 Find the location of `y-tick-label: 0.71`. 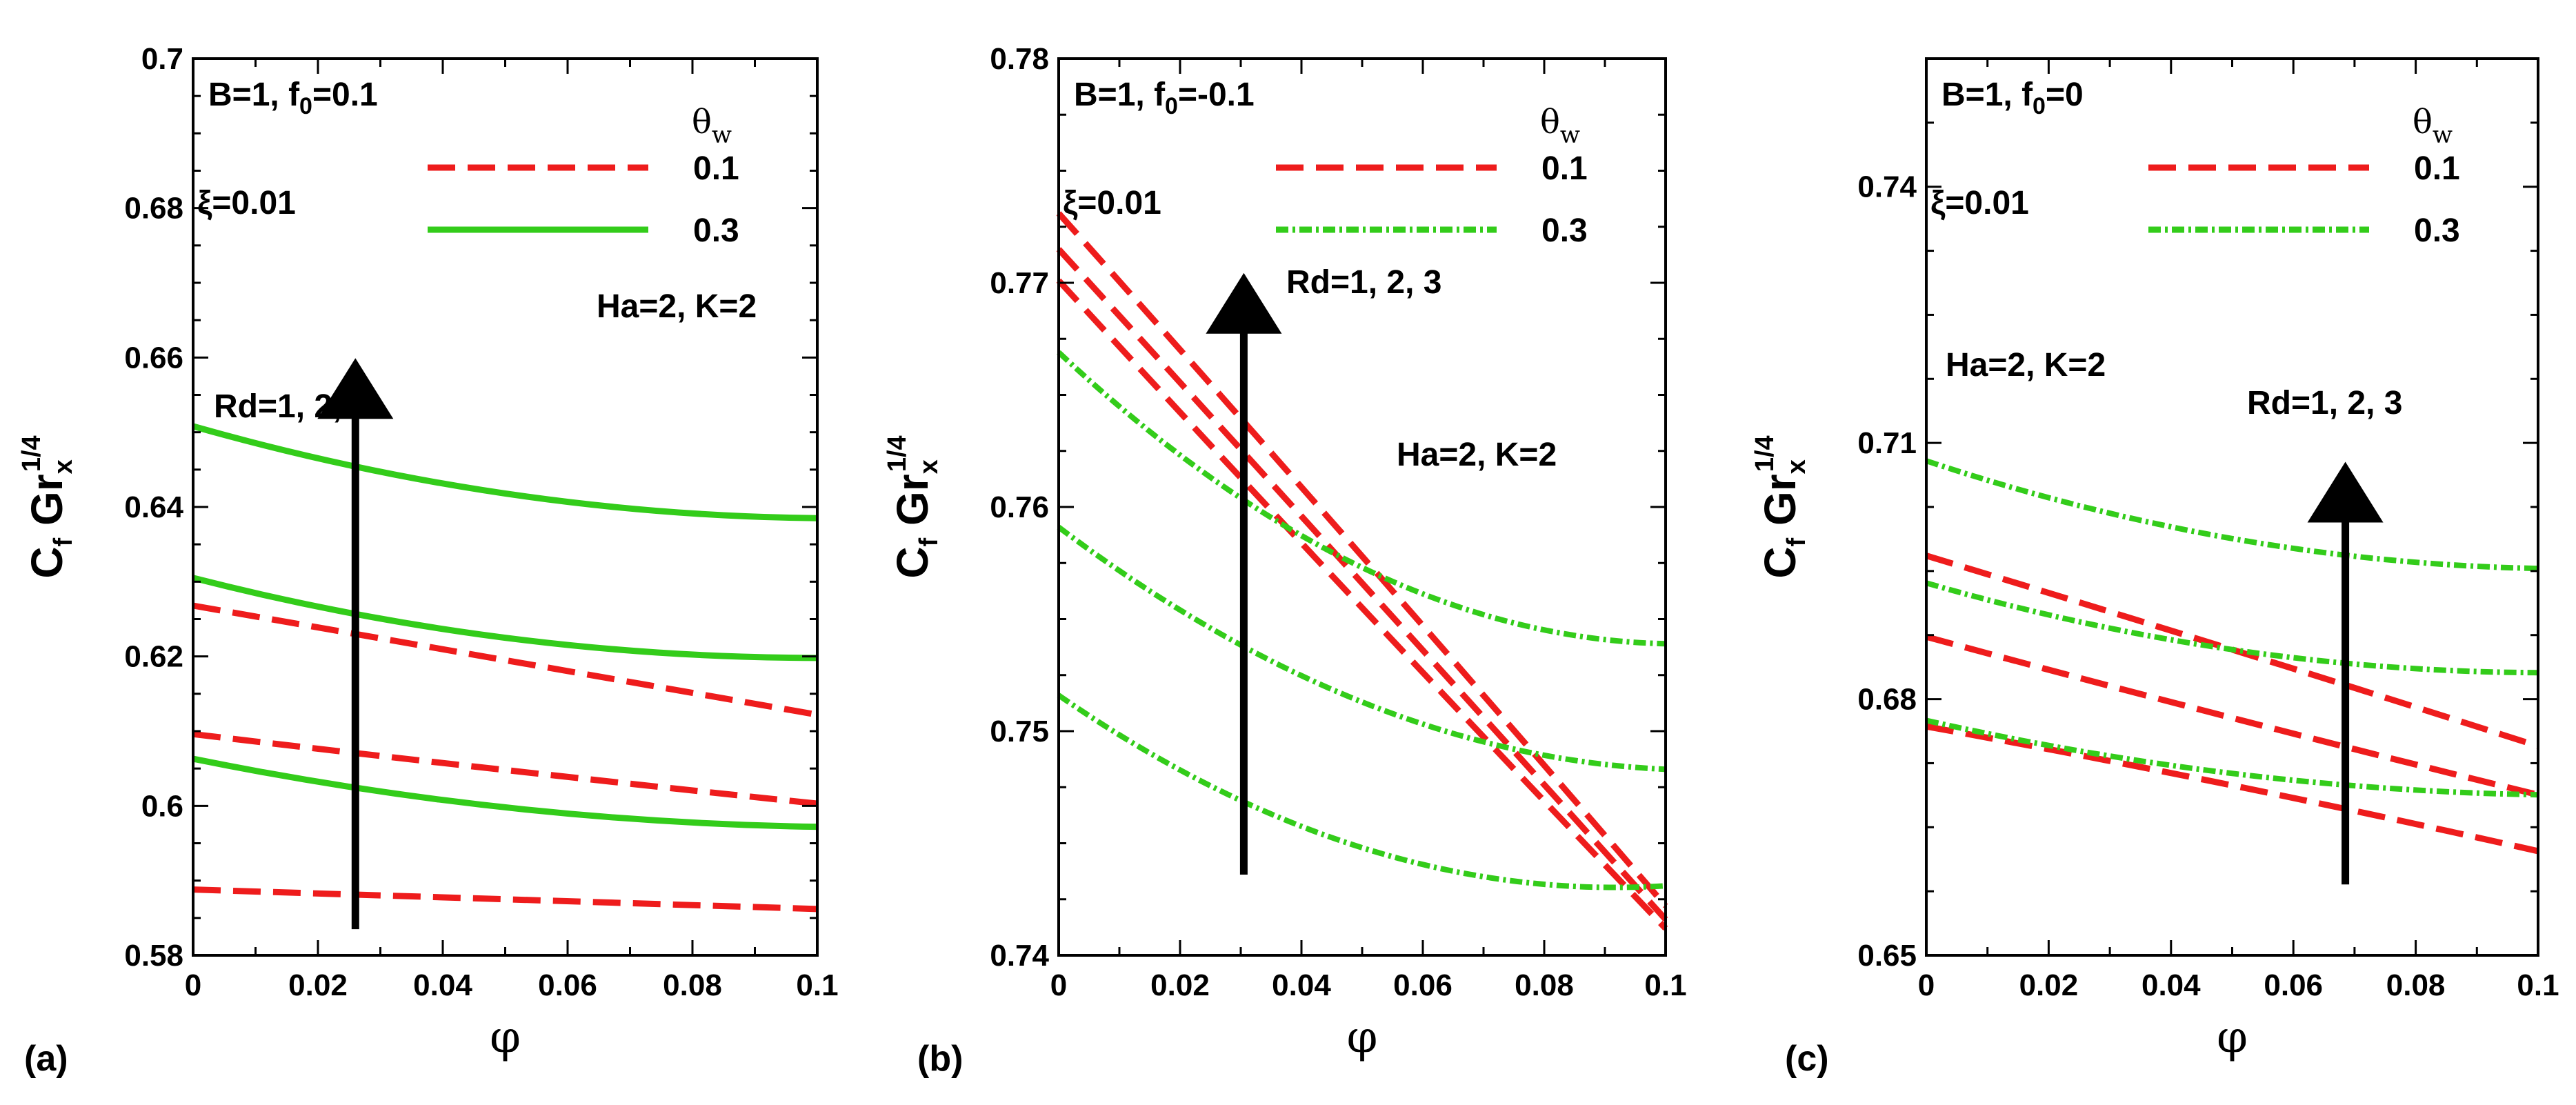

y-tick-label: 0.71 is located at coordinates (1887, 443).